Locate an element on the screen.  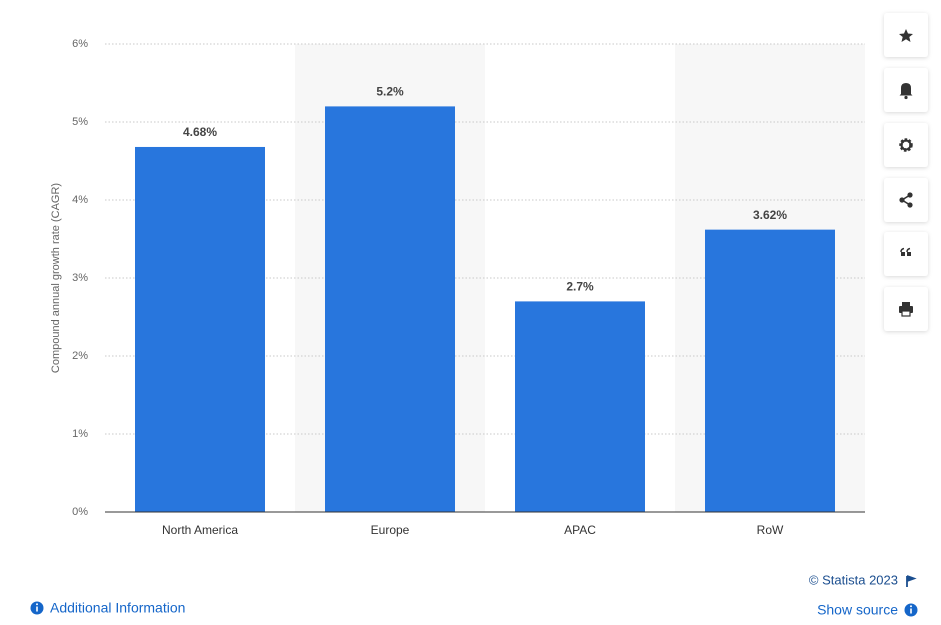
show-source: Show source is located at coordinates (857, 610).